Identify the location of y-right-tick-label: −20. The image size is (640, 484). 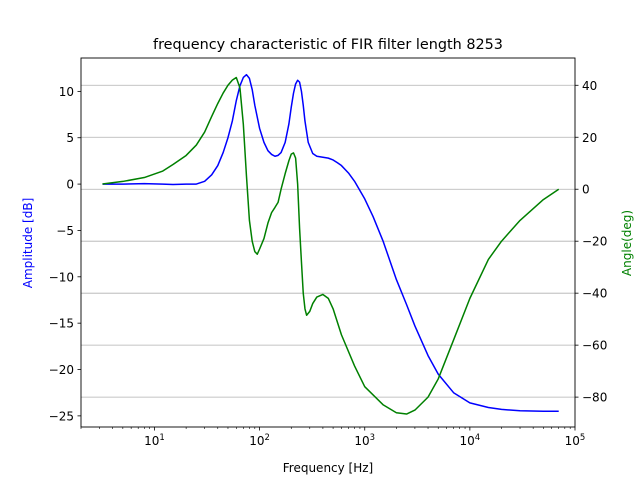
(594, 242).